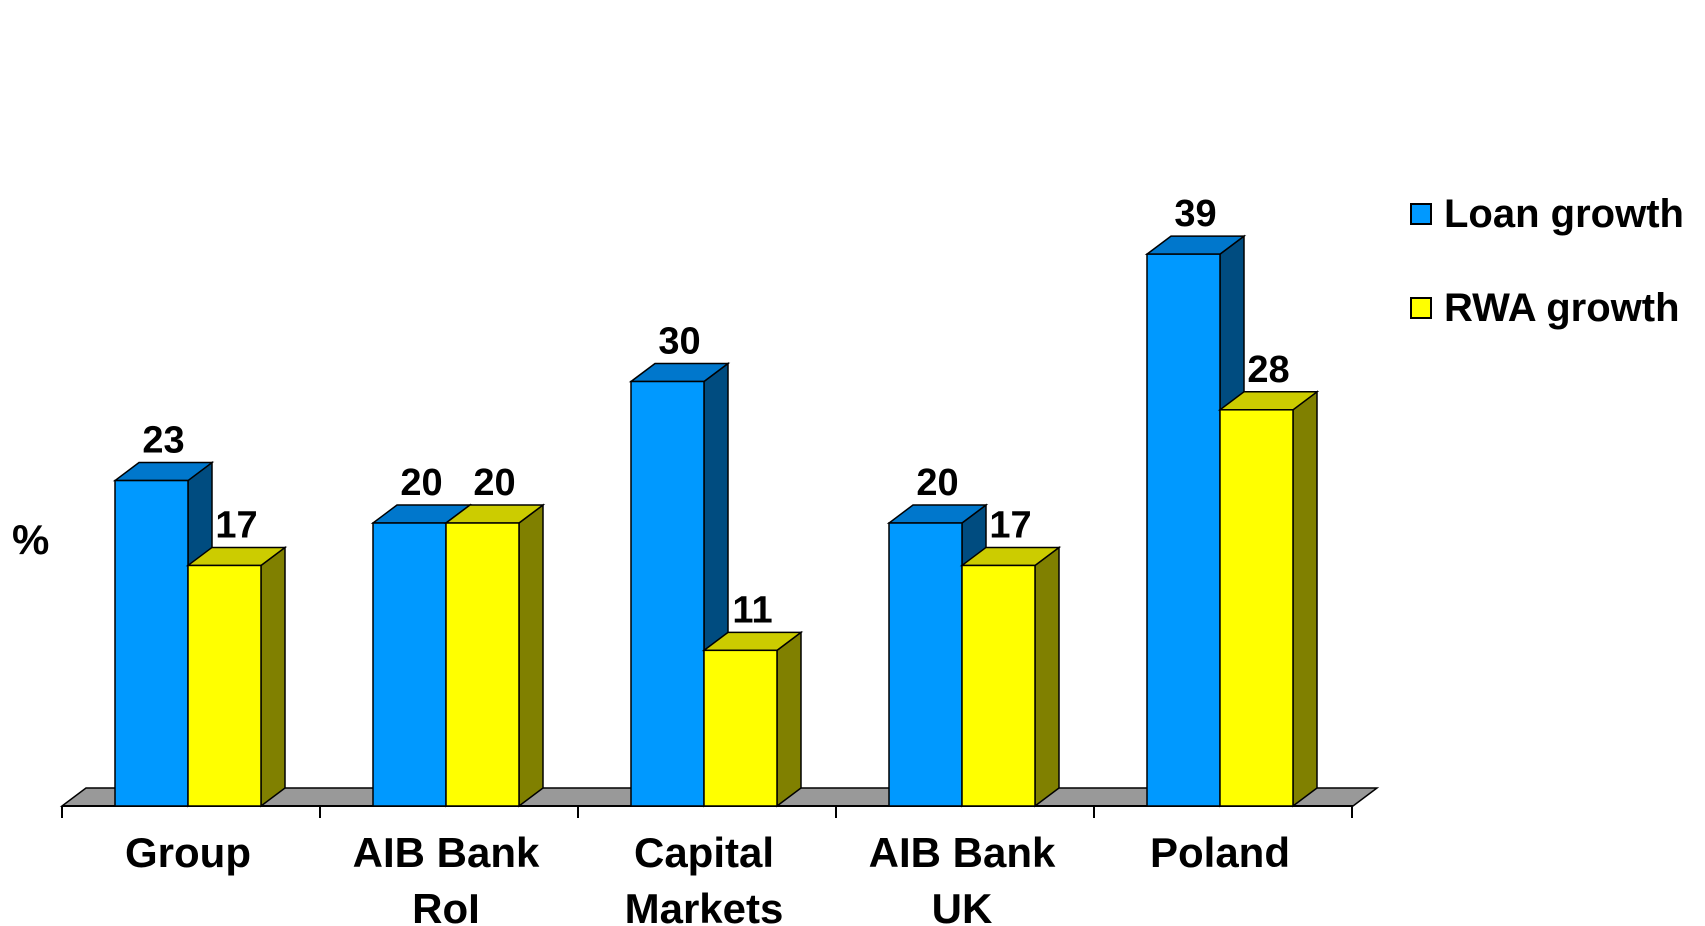 The image size is (1705, 926). I want to click on data-label: 30, so click(679, 342).